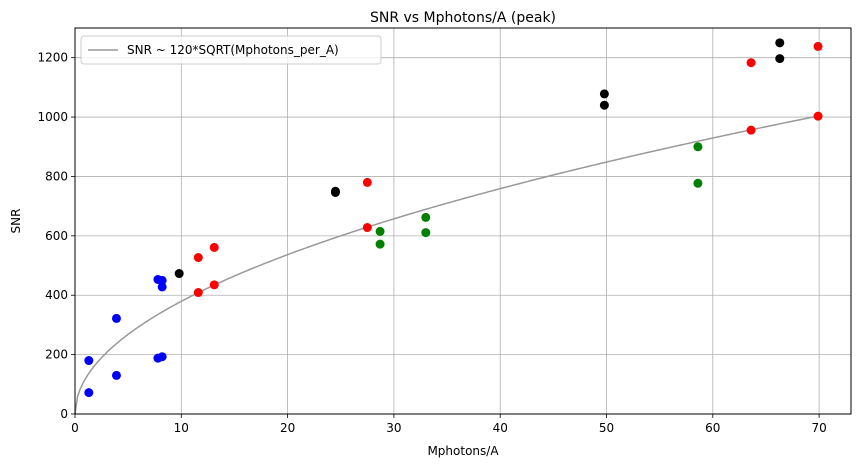  I want to click on x-tick-label: 70, so click(818, 428).